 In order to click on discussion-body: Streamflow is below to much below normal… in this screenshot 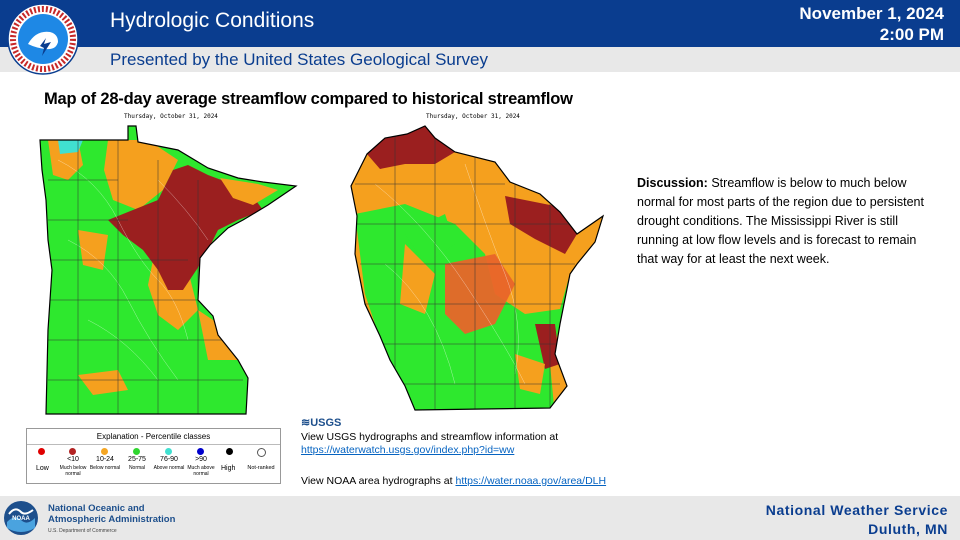, I will do `click(780, 221)`.